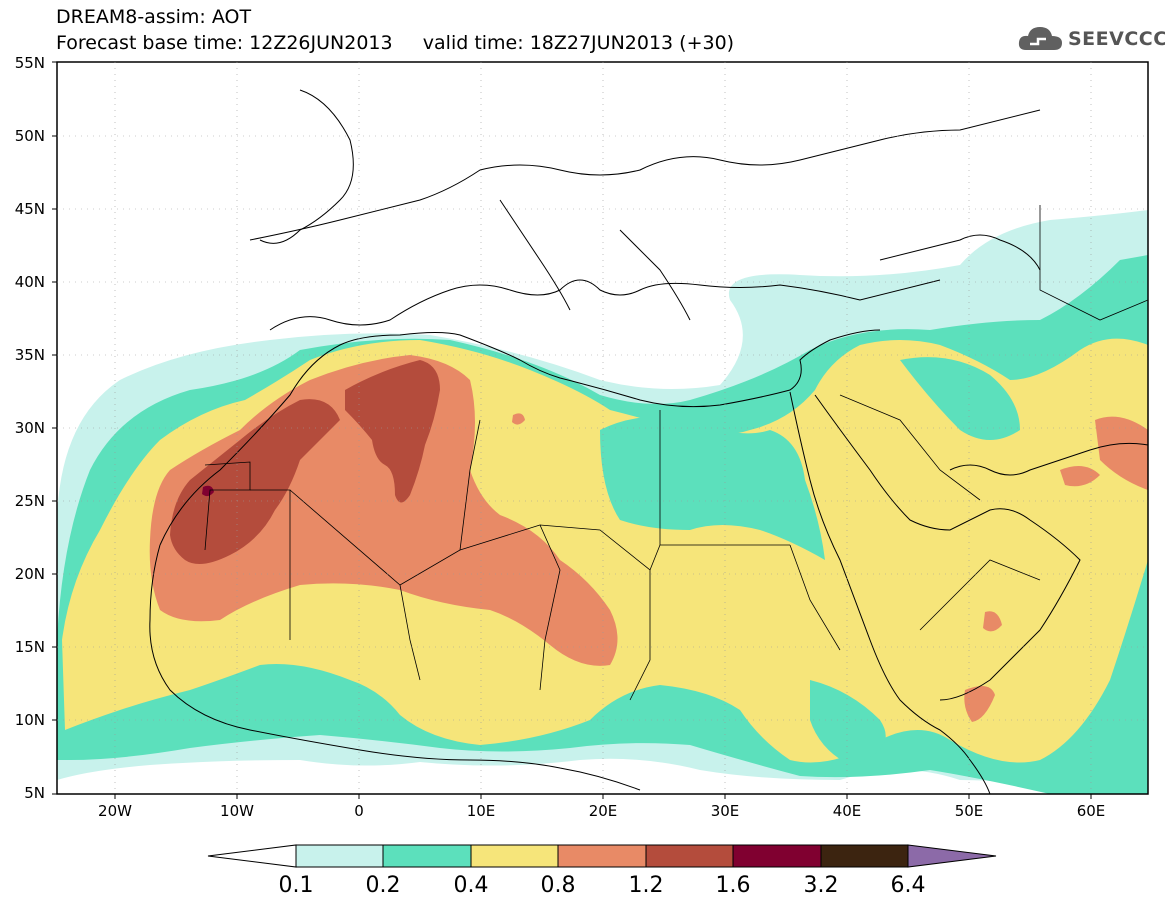 The image size is (1165, 905). What do you see at coordinates (969, 811) in the screenshot?
I see `lon-label: 50E` at bounding box center [969, 811].